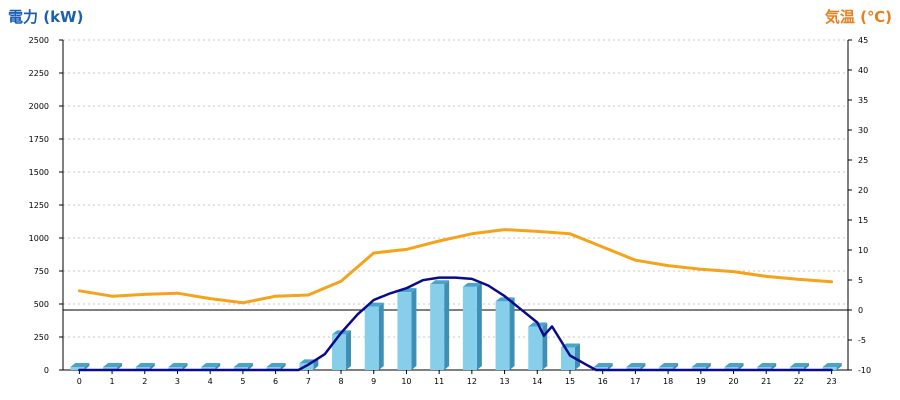 The width and height of the screenshot is (900, 400). What do you see at coordinates (863, 160) in the screenshot?
I see `right-tick-label: 25` at bounding box center [863, 160].